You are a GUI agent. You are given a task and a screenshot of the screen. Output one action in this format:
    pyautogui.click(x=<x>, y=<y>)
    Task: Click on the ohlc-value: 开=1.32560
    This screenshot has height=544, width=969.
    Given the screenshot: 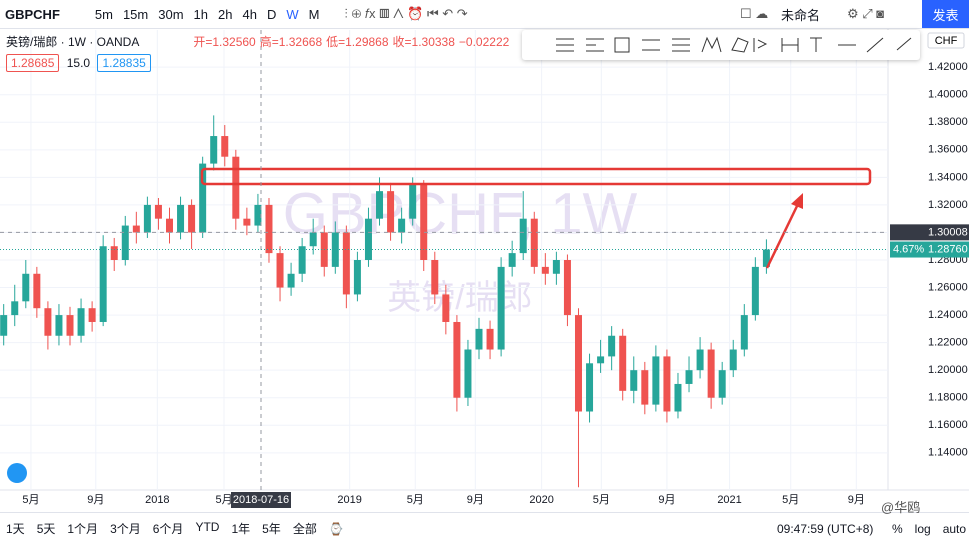 What is the action you would take?
    pyautogui.click(x=224, y=42)
    